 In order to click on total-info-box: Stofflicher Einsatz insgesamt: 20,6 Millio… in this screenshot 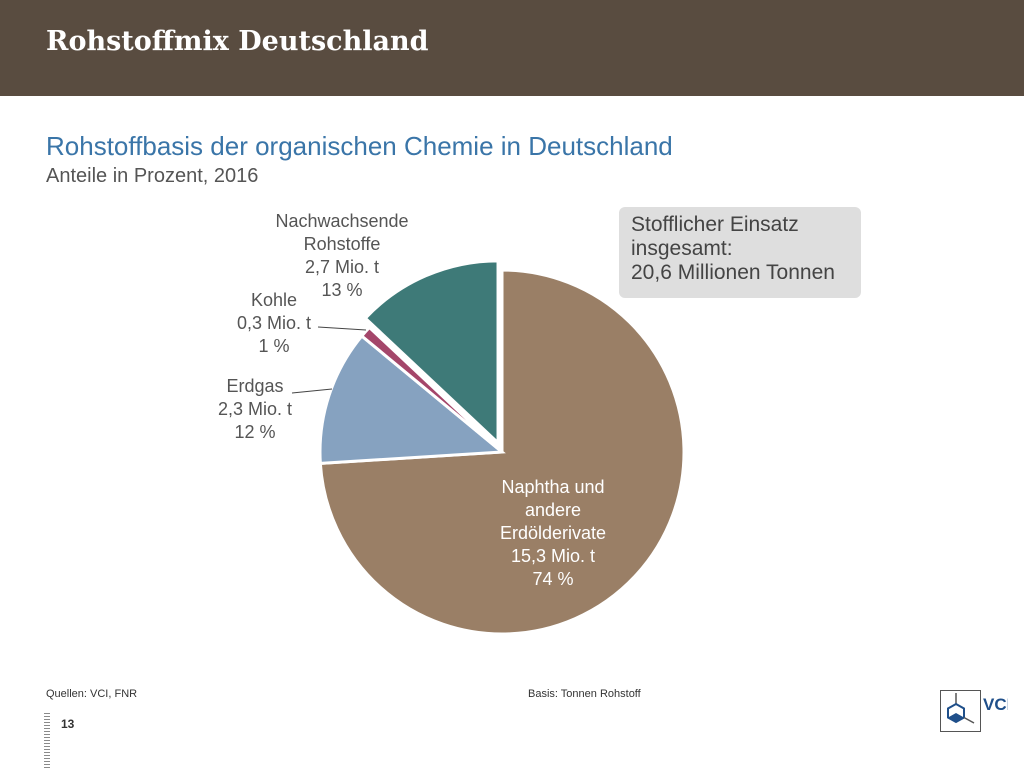, I will do `click(740, 252)`.